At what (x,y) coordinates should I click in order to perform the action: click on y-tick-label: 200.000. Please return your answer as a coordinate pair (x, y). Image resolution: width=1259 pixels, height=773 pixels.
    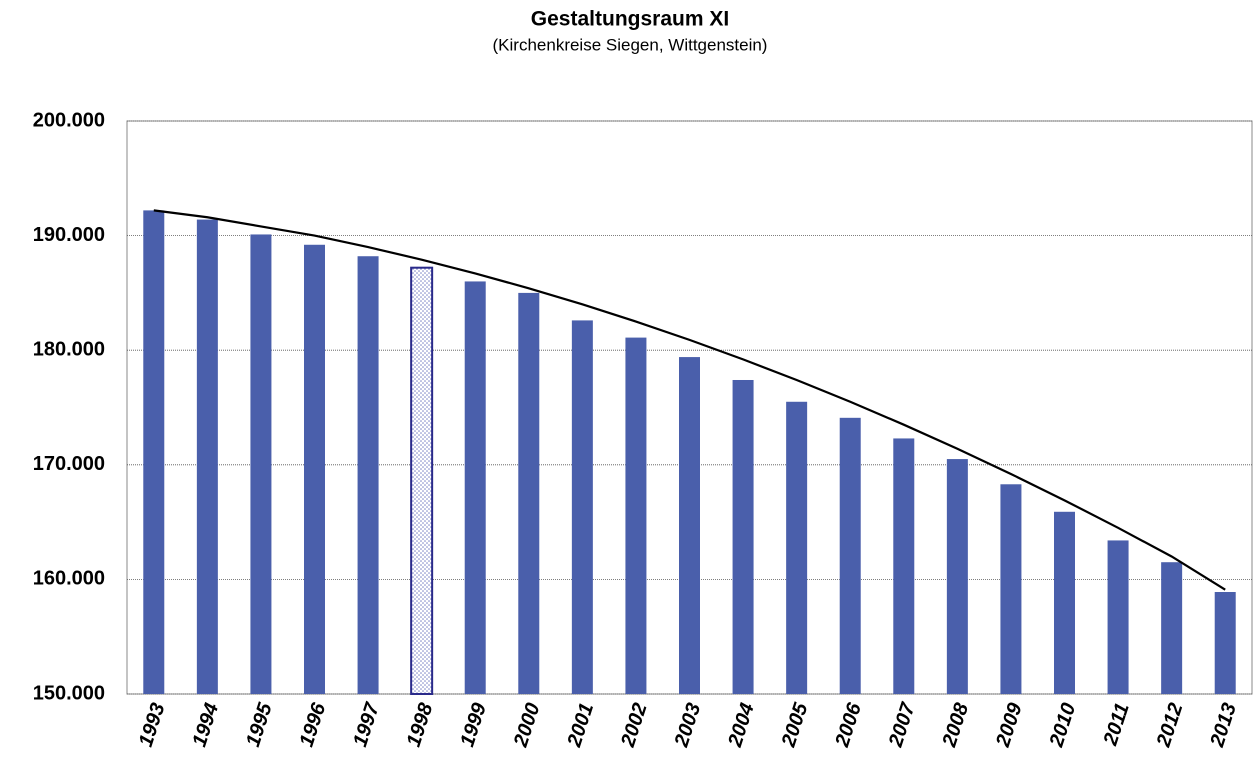
    Looking at the image, I should click on (69, 120).